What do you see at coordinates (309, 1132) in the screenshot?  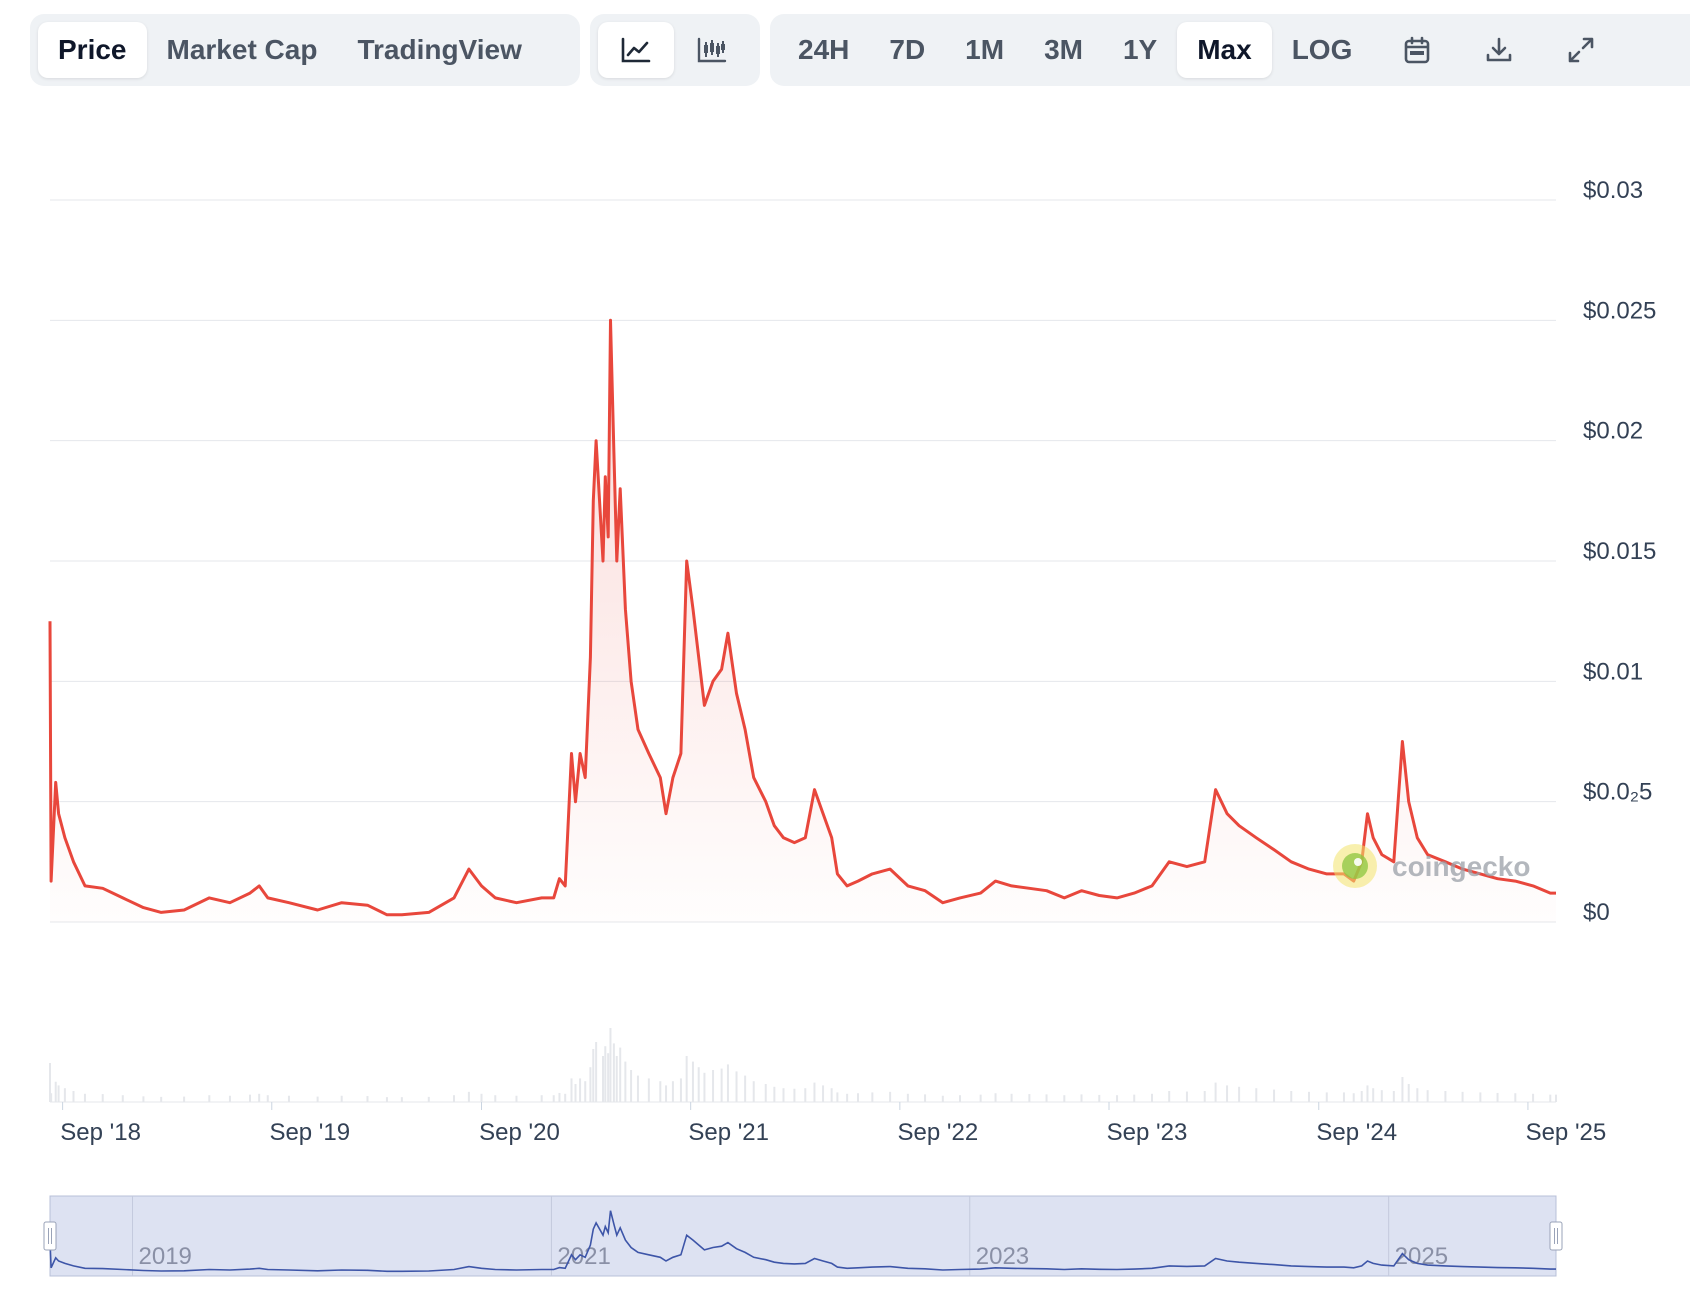 I see `x-tick-label: Sep '19` at bounding box center [309, 1132].